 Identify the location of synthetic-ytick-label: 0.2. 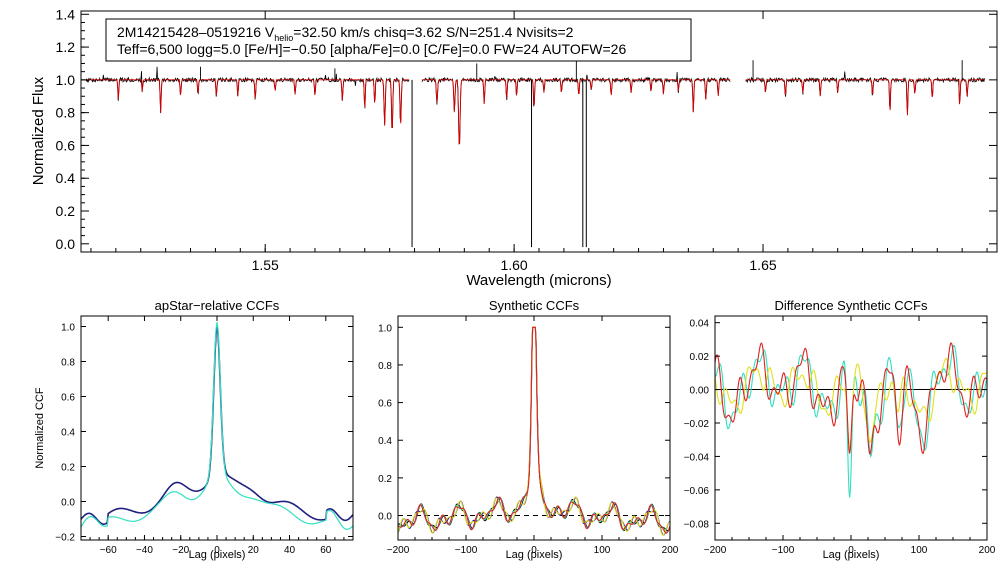
(385, 479).